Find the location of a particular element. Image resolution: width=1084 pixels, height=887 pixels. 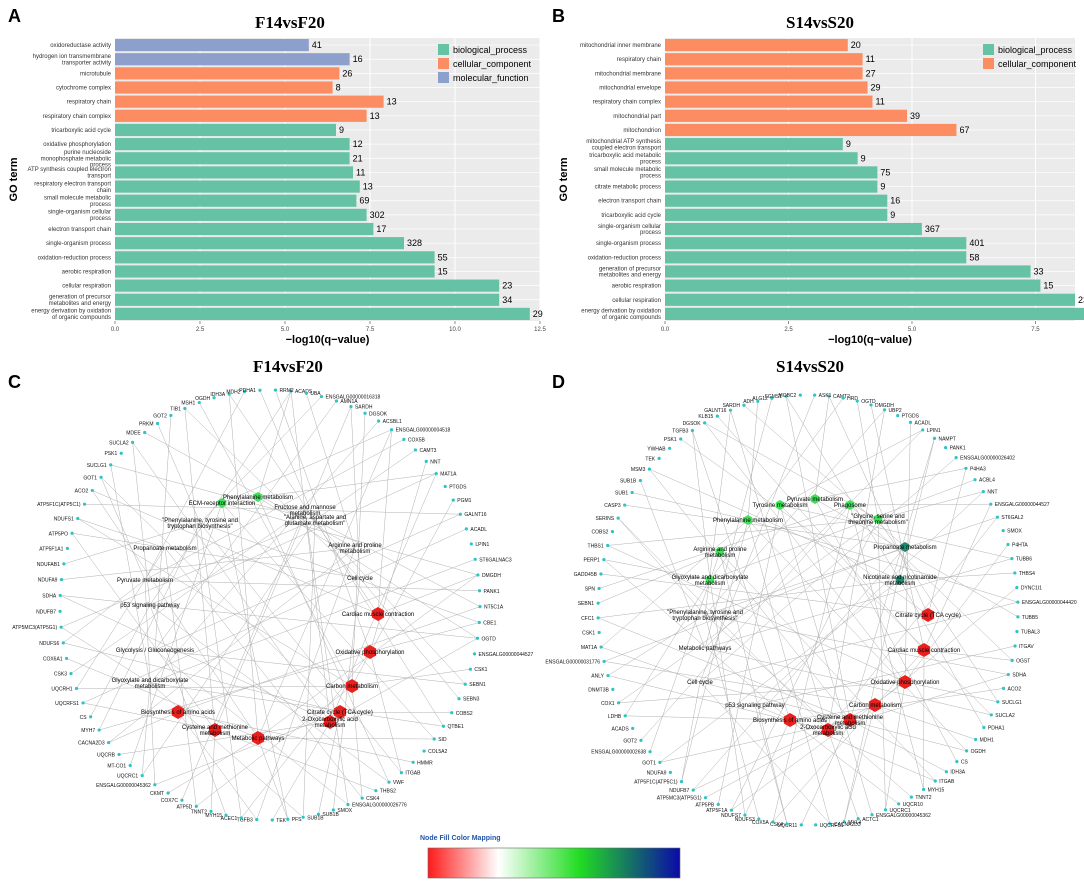

panel-letter-c: C is located at coordinates (14, 382).